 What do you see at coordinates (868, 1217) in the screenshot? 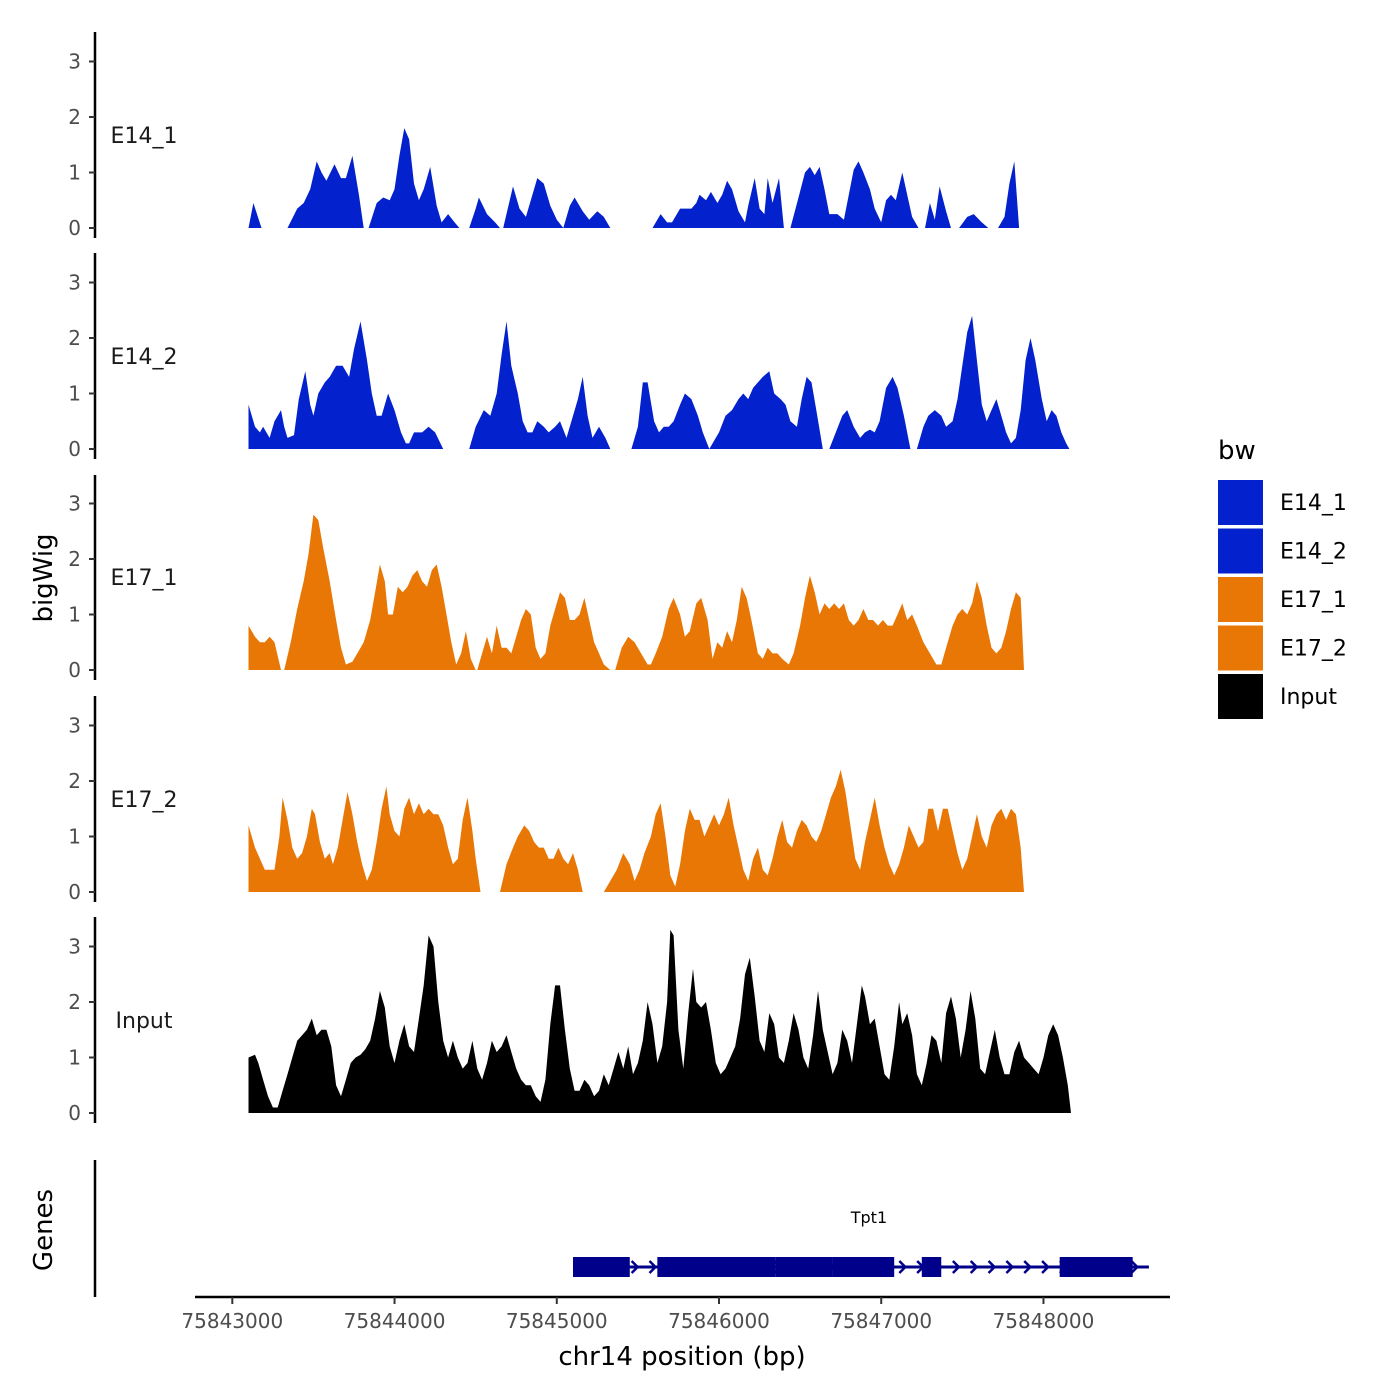
I see `gene-label: Tpt1` at bounding box center [868, 1217].